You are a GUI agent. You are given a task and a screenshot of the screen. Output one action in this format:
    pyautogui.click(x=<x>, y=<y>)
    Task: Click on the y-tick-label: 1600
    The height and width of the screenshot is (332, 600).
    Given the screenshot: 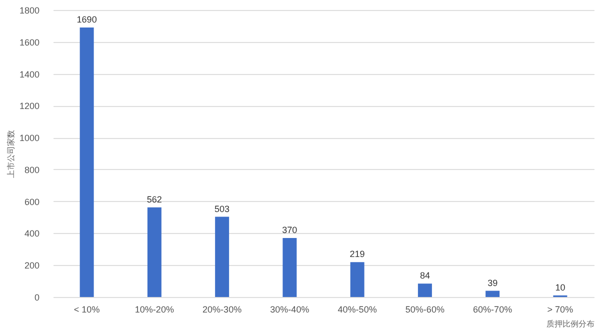 What is the action you would take?
    pyautogui.click(x=29, y=42)
    